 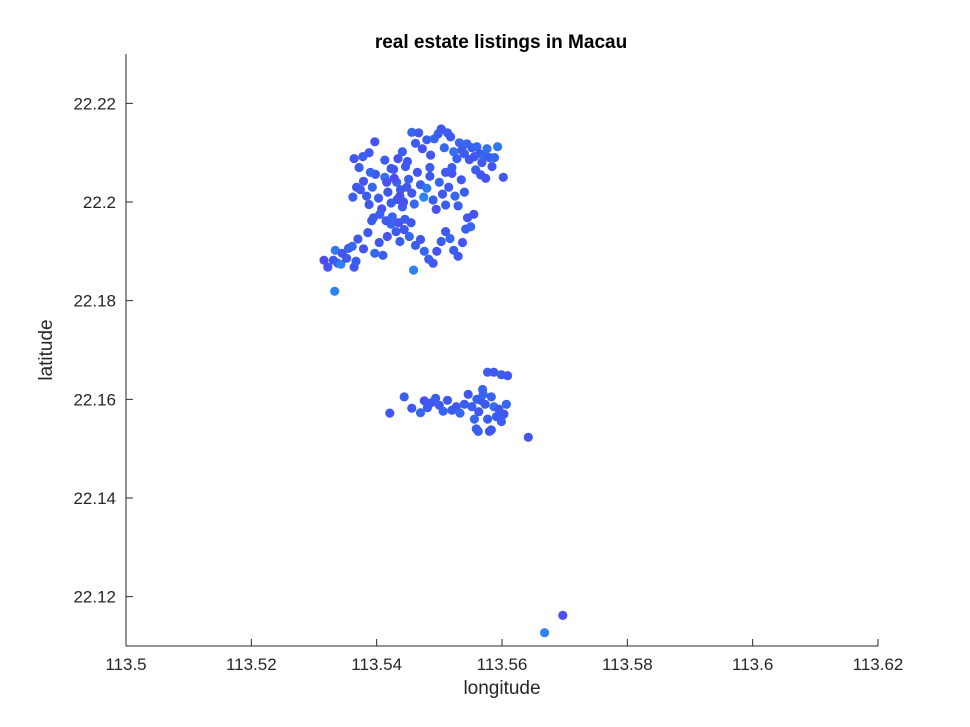 I want to click on x-tick-label: 113.62, so click(x=878, y=664).